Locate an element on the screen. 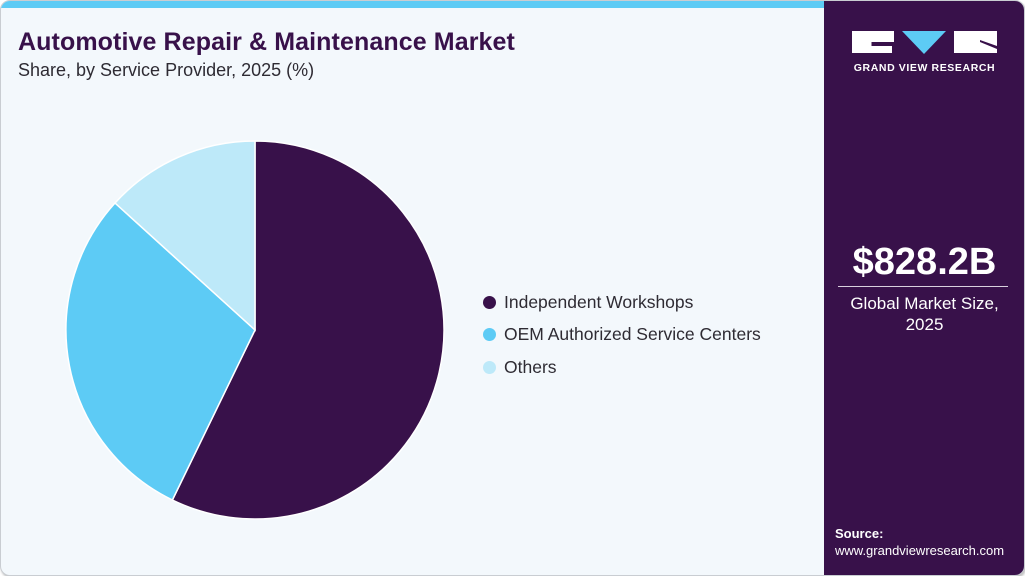  legend-item-independent-workshops: Independent Workshops is located at coordinates (622, 302).